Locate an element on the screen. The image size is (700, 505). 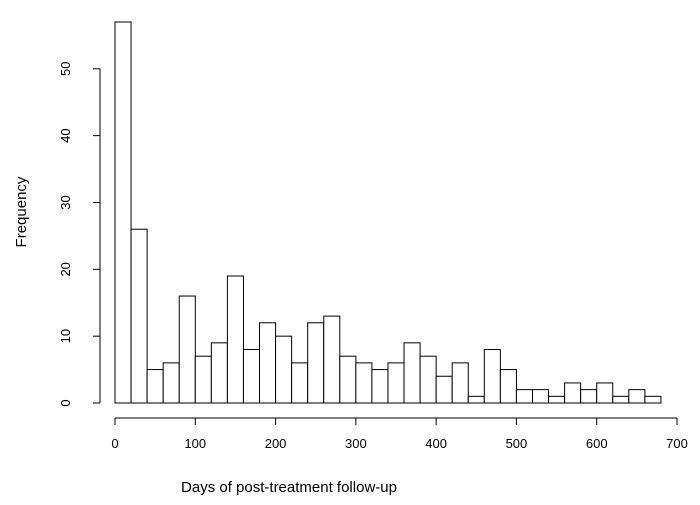
y-tick-label: 20 is located at coordinates (65, 269).